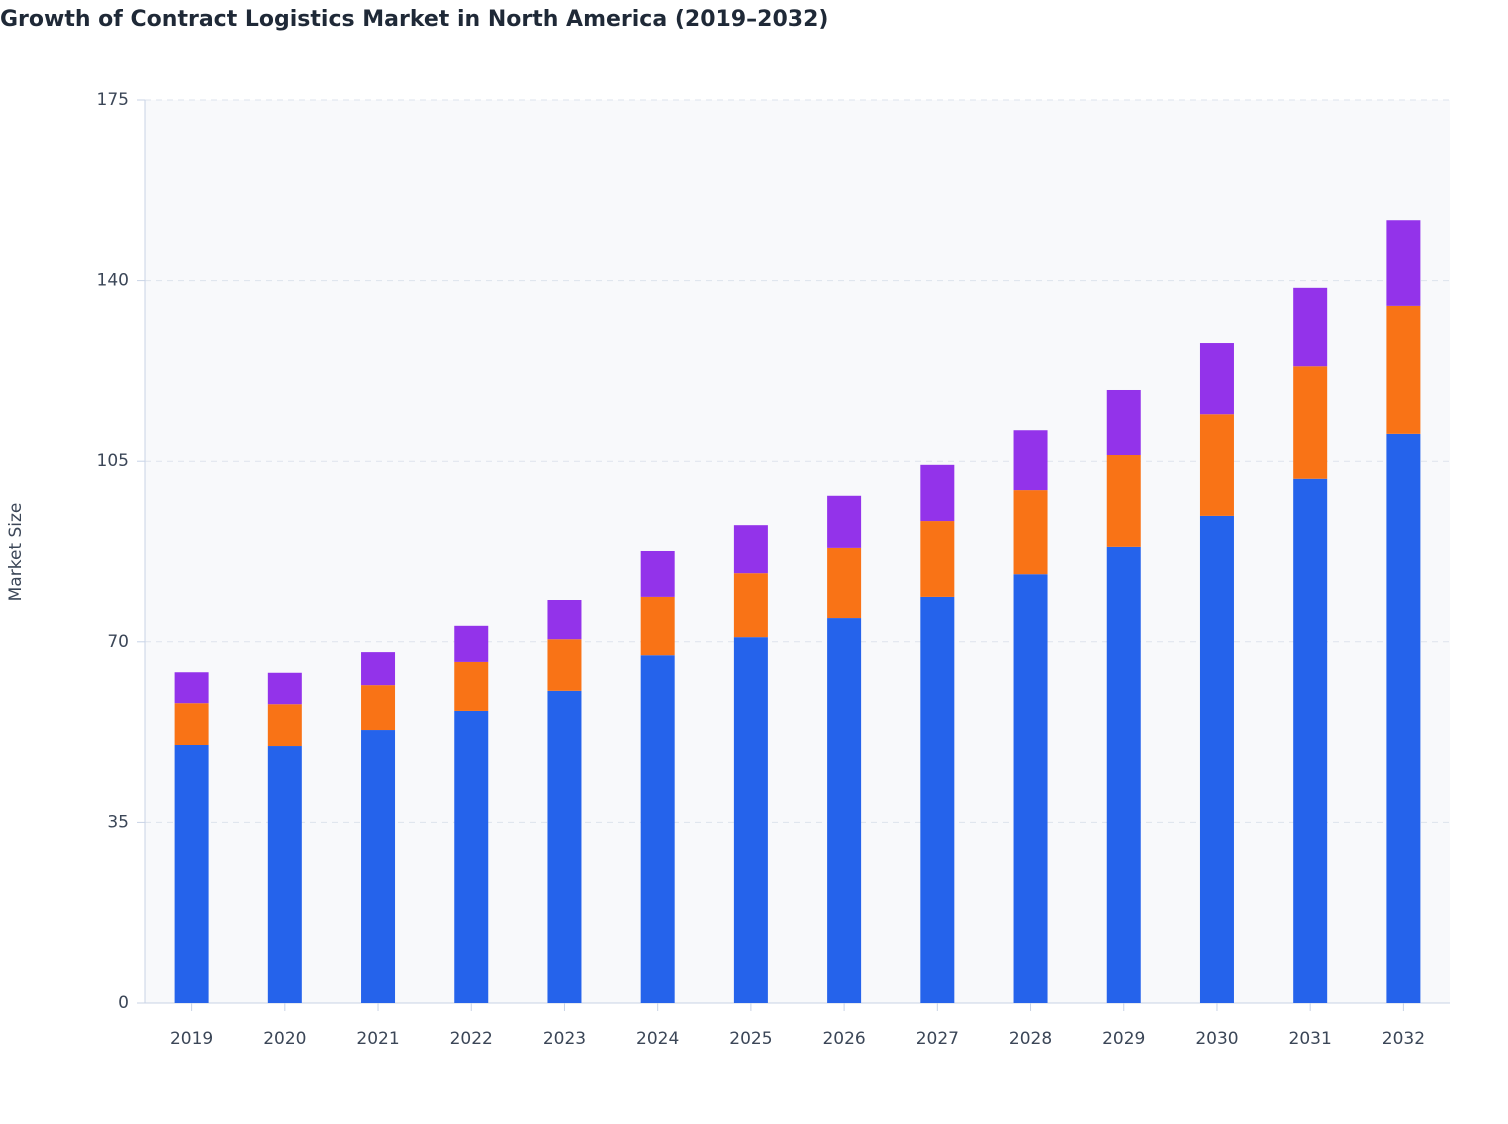 The image size is (1508, 1124). Describe the element at coordinates (1310, 1039) in the screenshot. I see `x-tick-label: 2031` at that location.